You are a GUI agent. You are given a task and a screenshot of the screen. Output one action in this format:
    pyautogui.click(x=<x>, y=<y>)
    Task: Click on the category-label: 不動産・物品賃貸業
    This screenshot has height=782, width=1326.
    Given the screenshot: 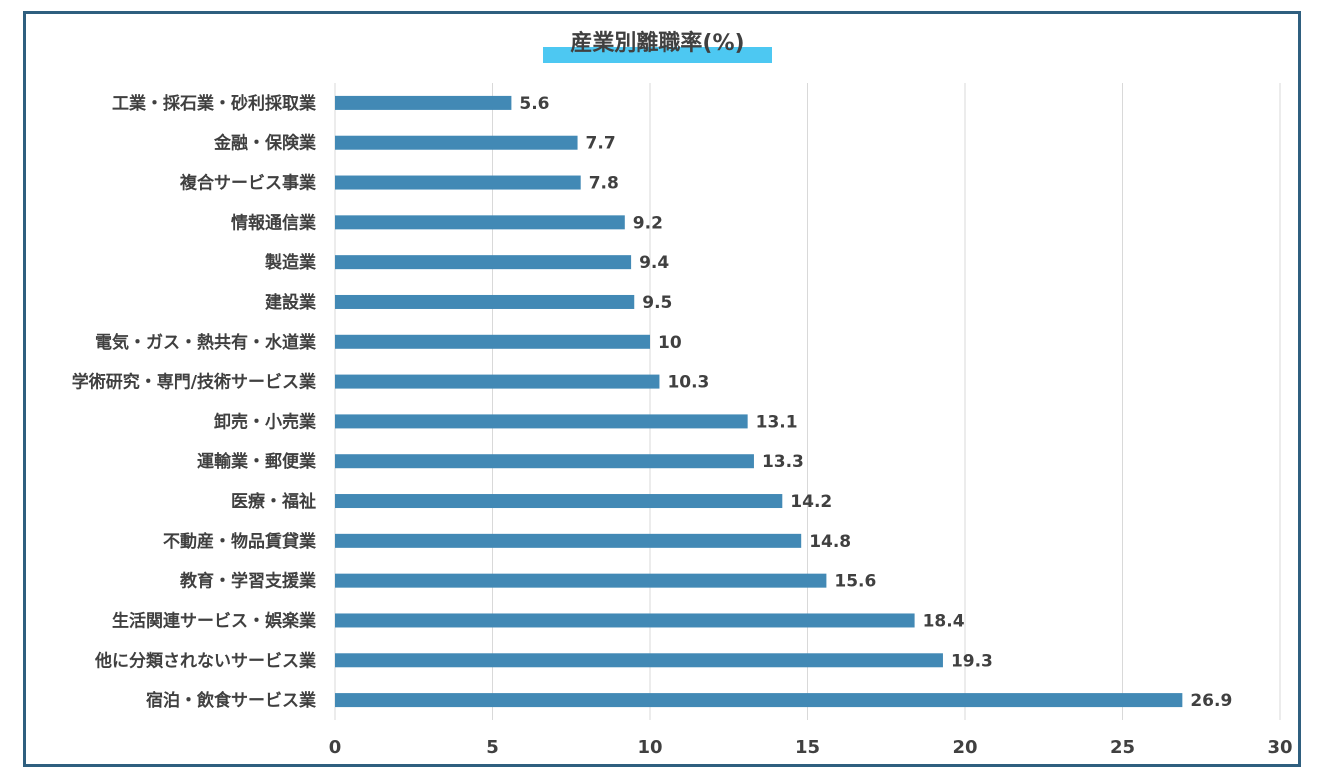 What is the action you would take?
    pyautogui.click(x=239, y=541)
    